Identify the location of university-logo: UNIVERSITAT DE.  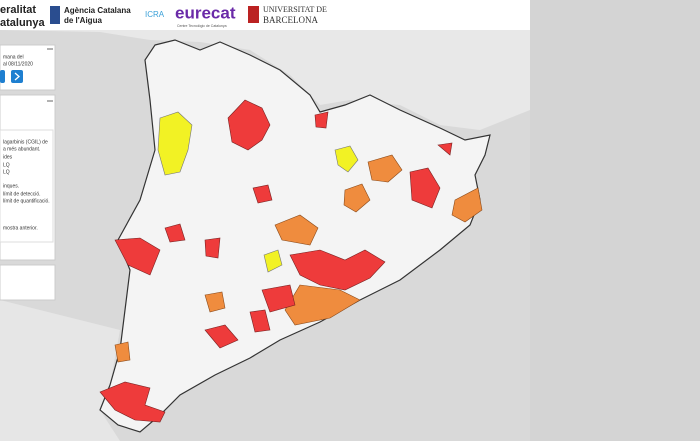
(295, 9).